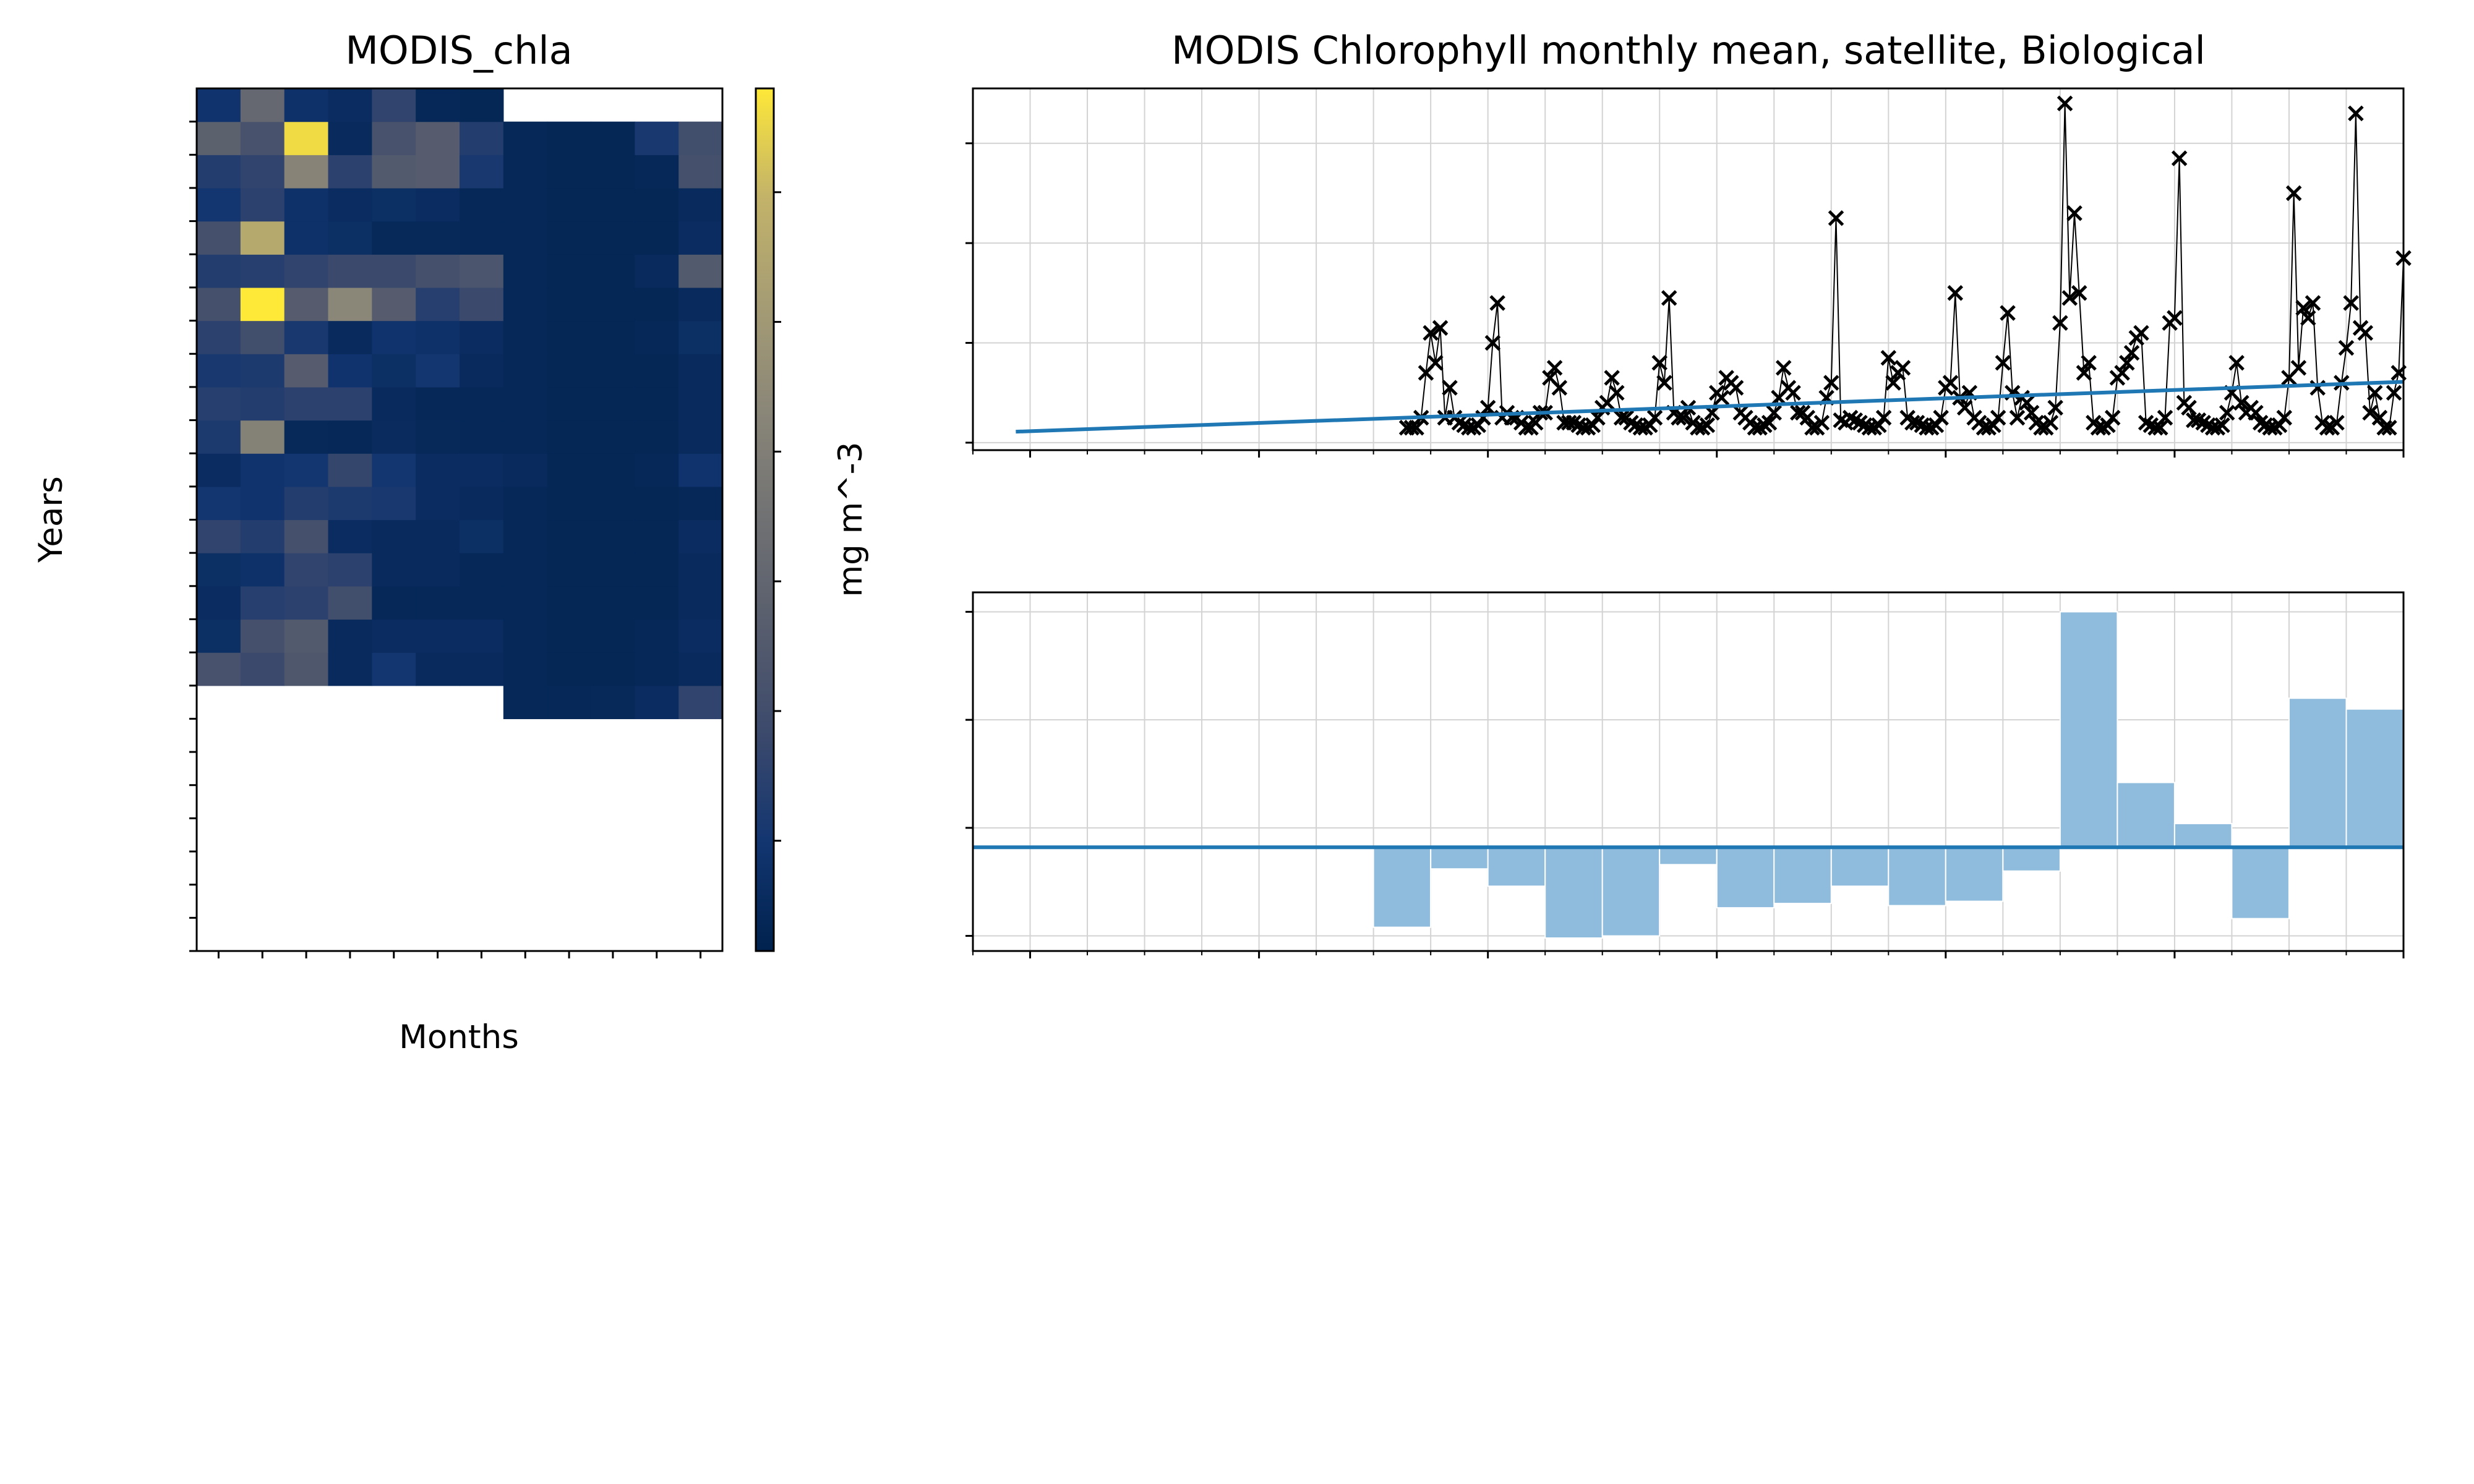 The width and height of the screenshot is (2474, 1484). Describe the element at coordinates (1714, 265) in the screenshot. I see `timeseries-marks` at that location.